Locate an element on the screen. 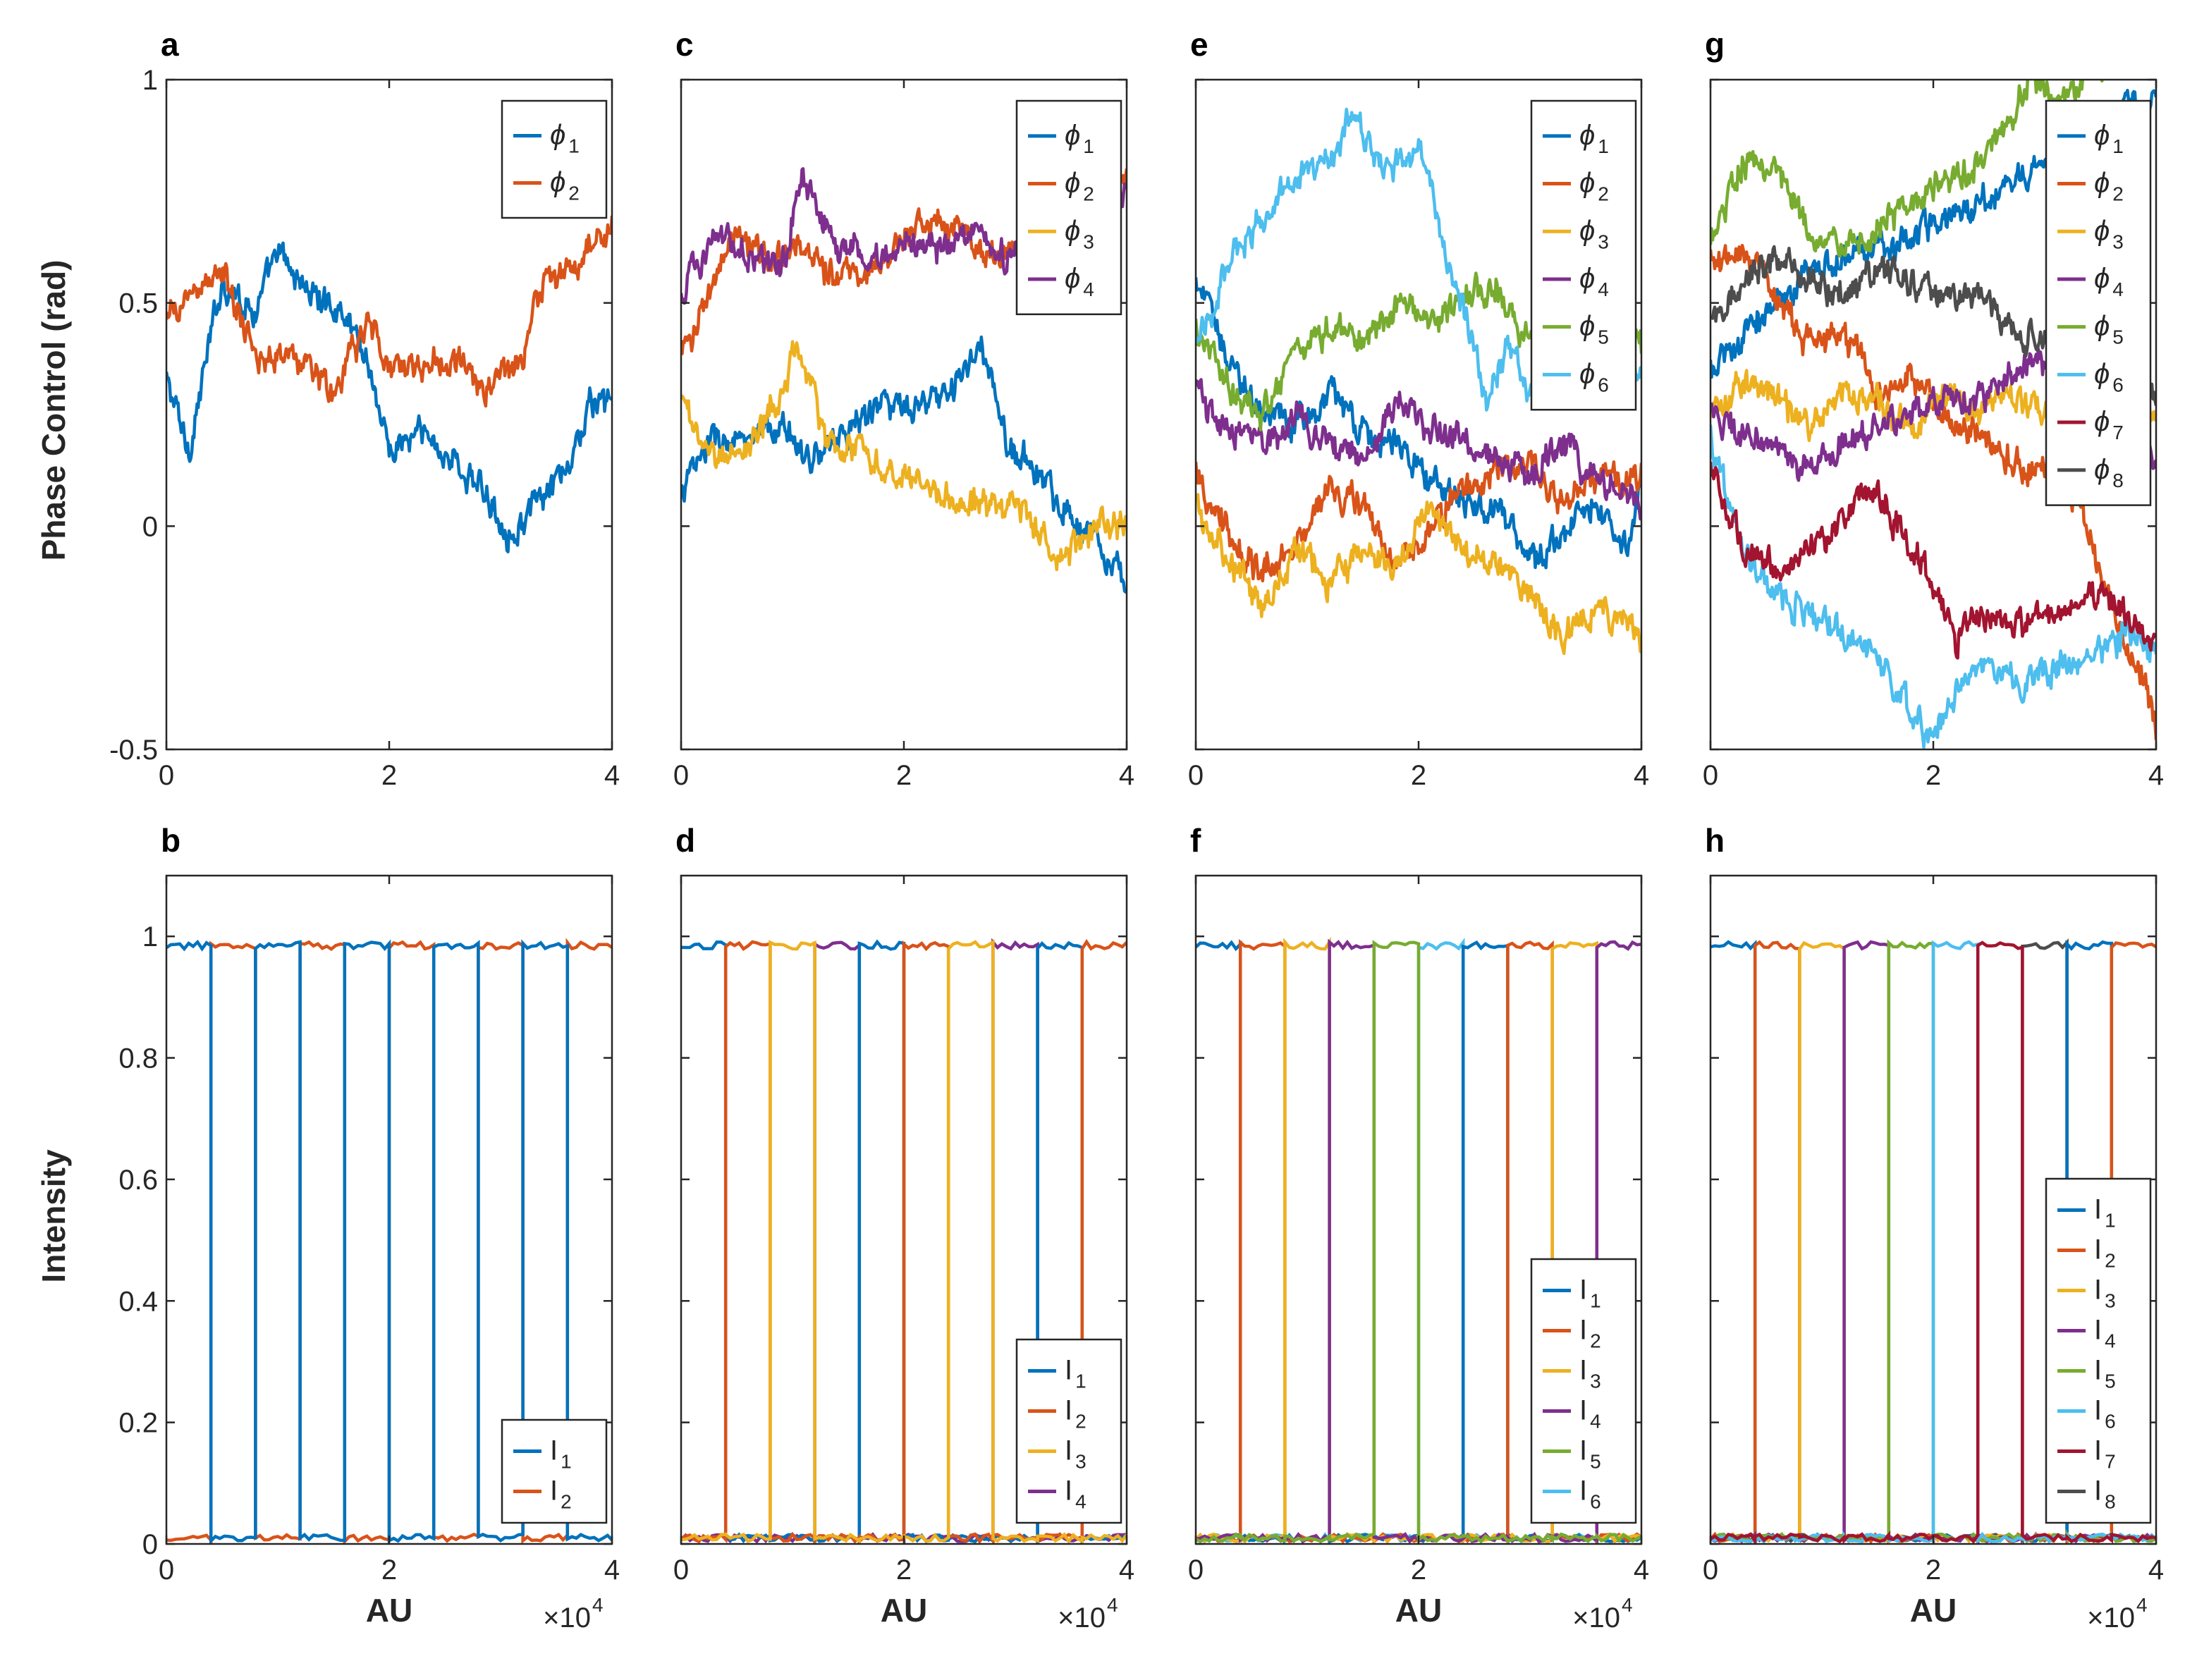  phi4-line is located at coordinates (1418, 449).